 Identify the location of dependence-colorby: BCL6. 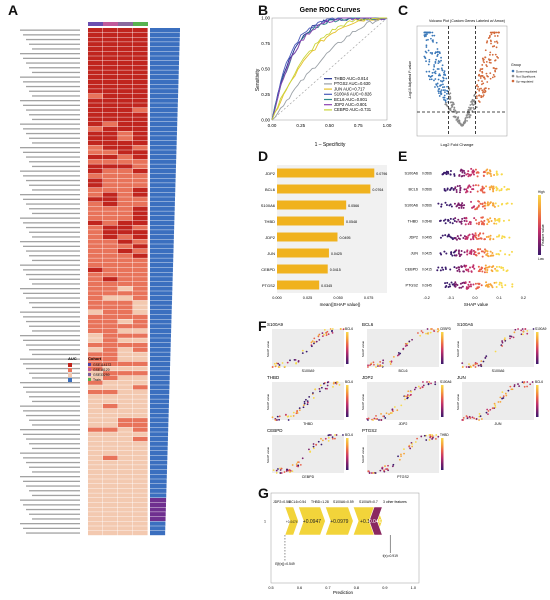
(349, 329).